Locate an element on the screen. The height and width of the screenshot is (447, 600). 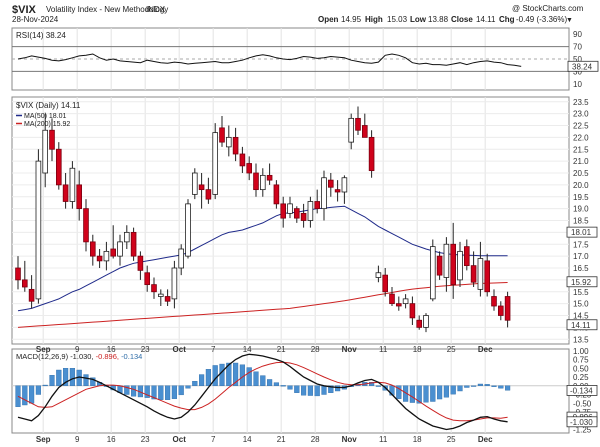
price-tick-label: 20.0 is located at coordinates (581, 185).